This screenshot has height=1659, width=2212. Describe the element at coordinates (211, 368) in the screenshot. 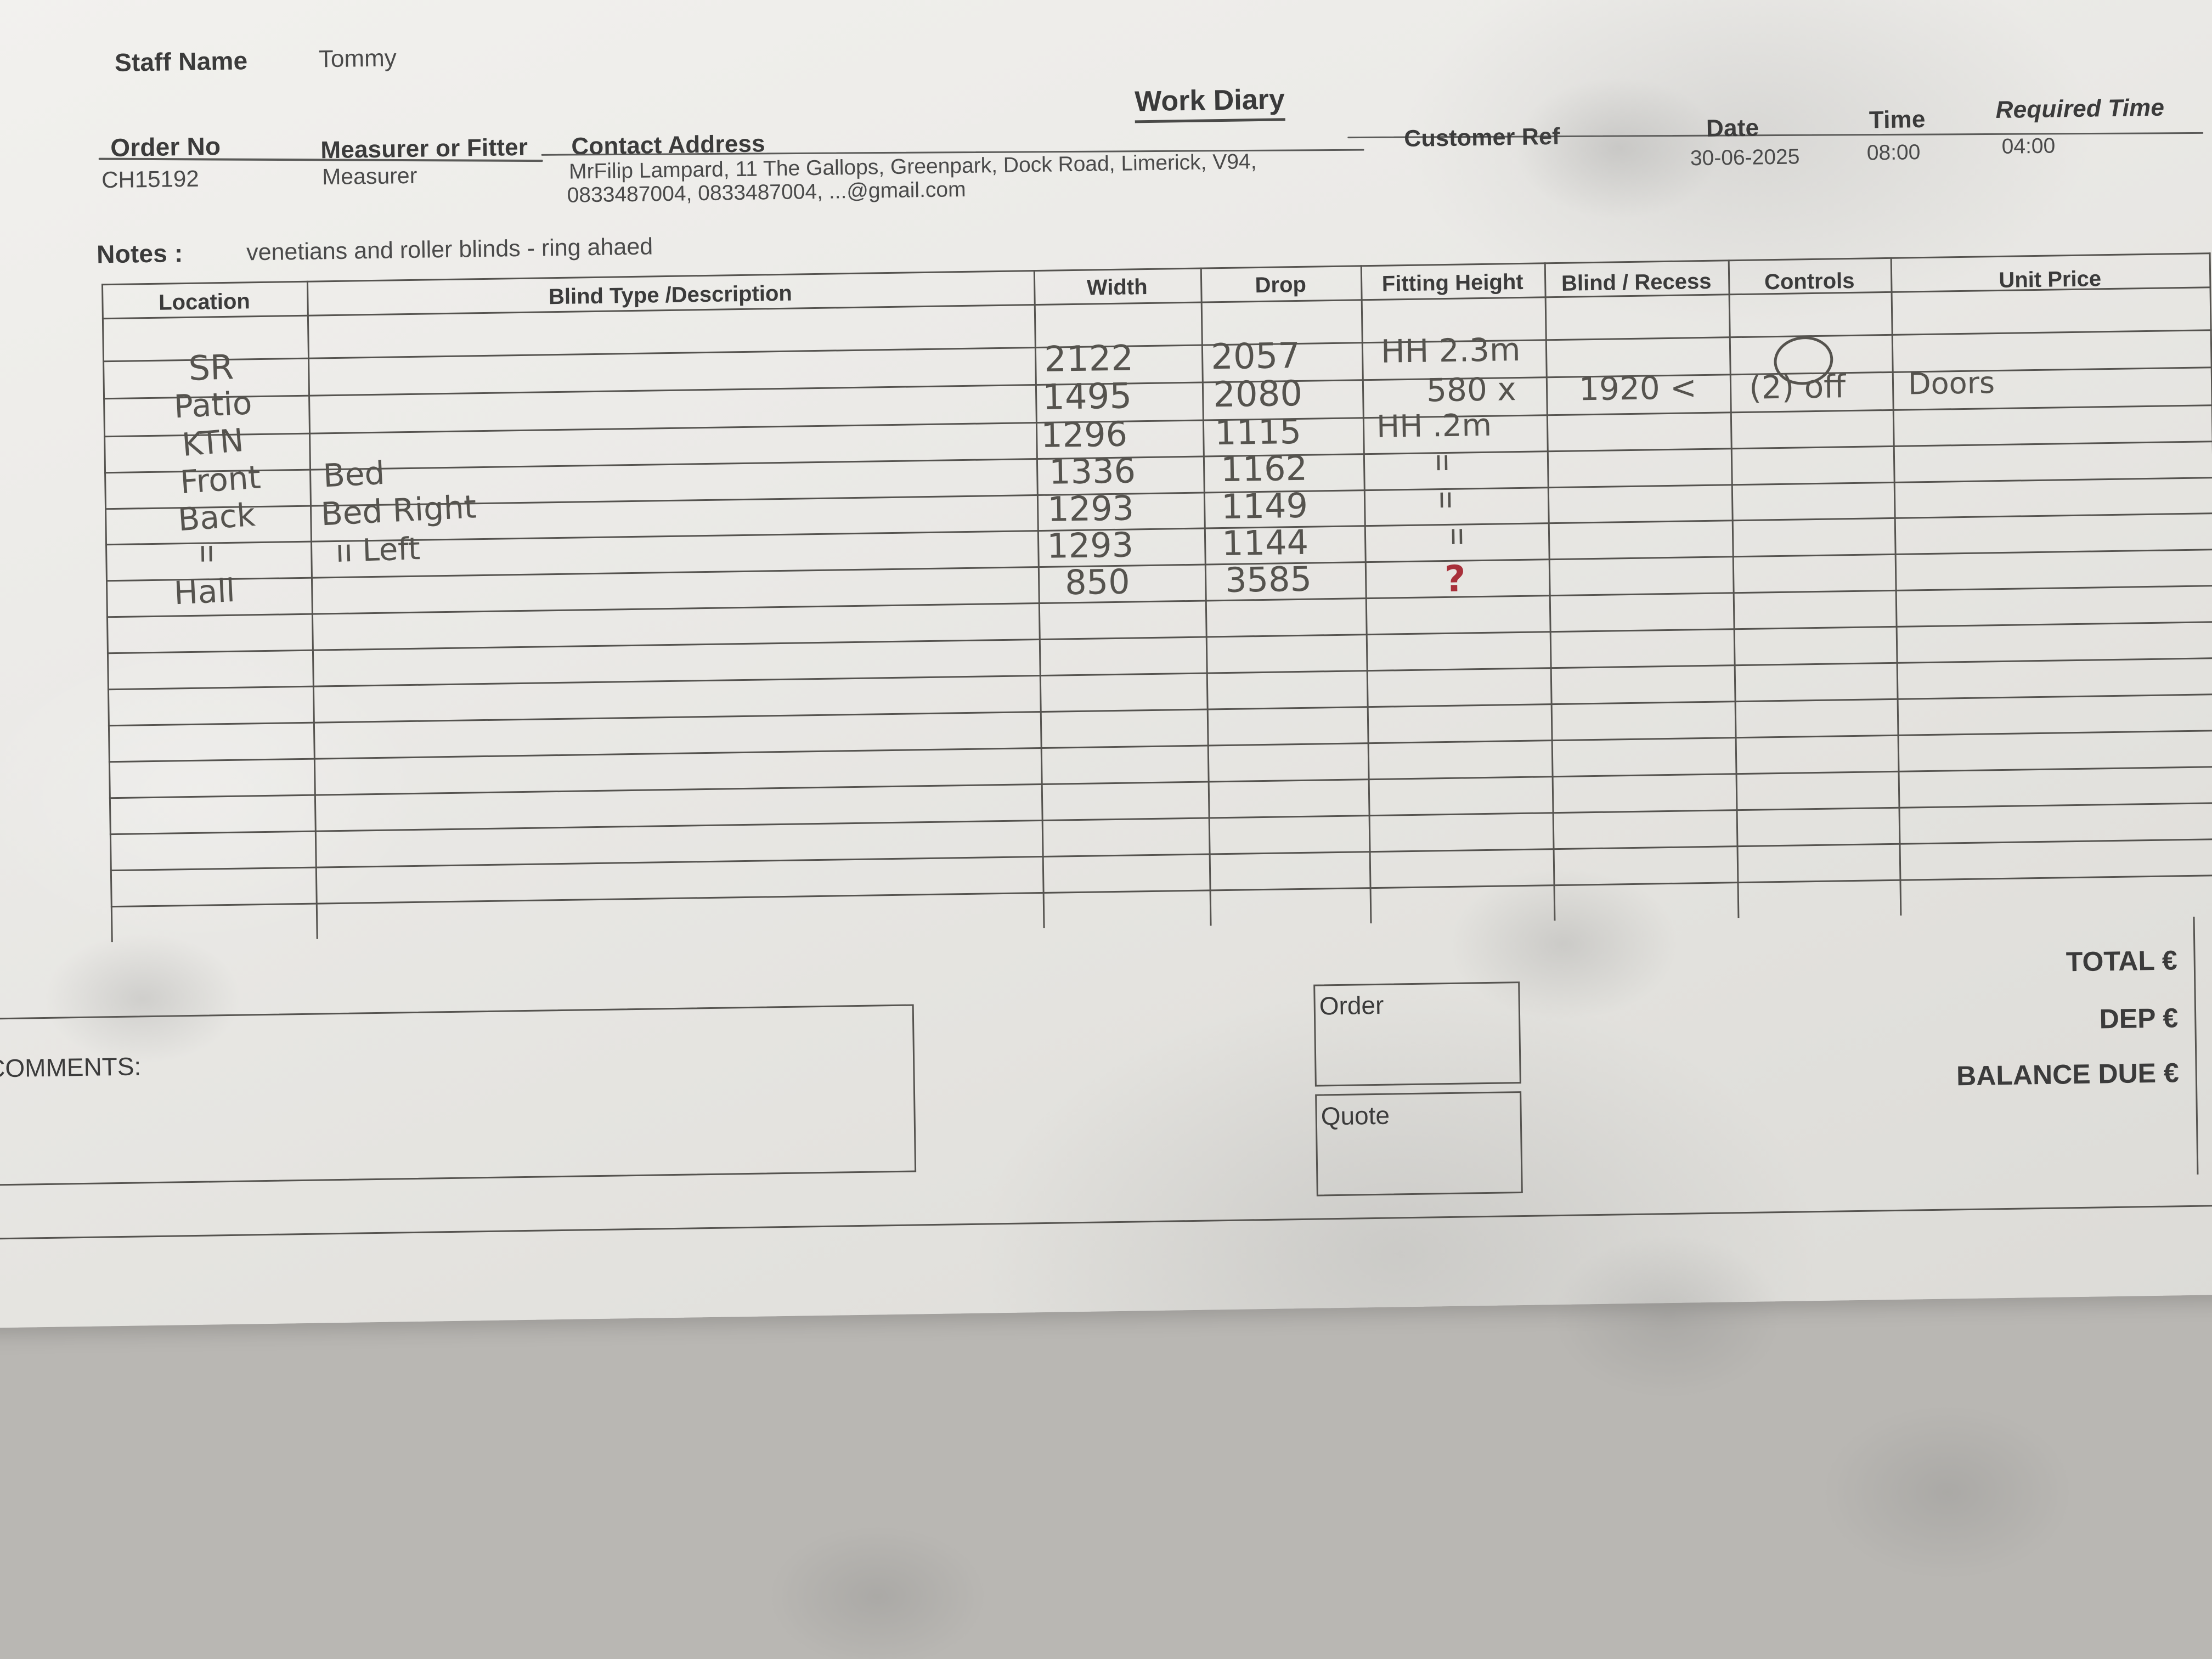

I see `cell-location-row1: SR` at that location.